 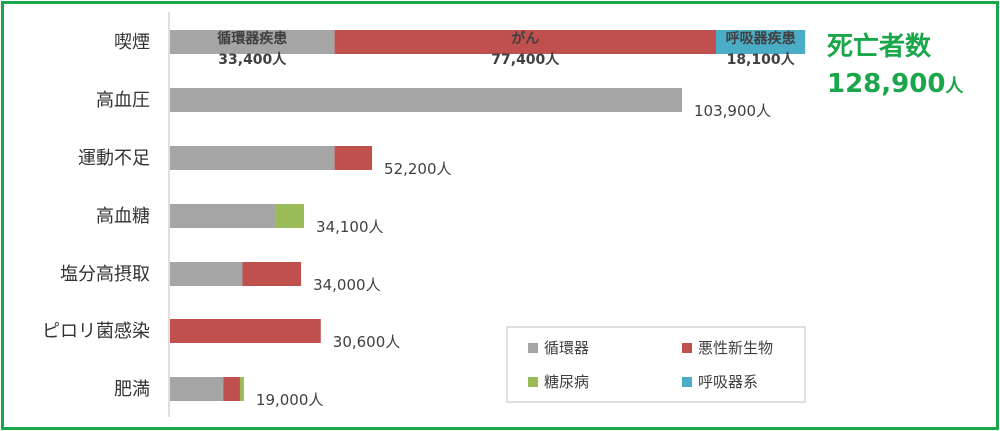 What do you see at coordinates (954, 86) in the screenshot?
I see `callout-unit: 人` at bounding box center [954, 86].